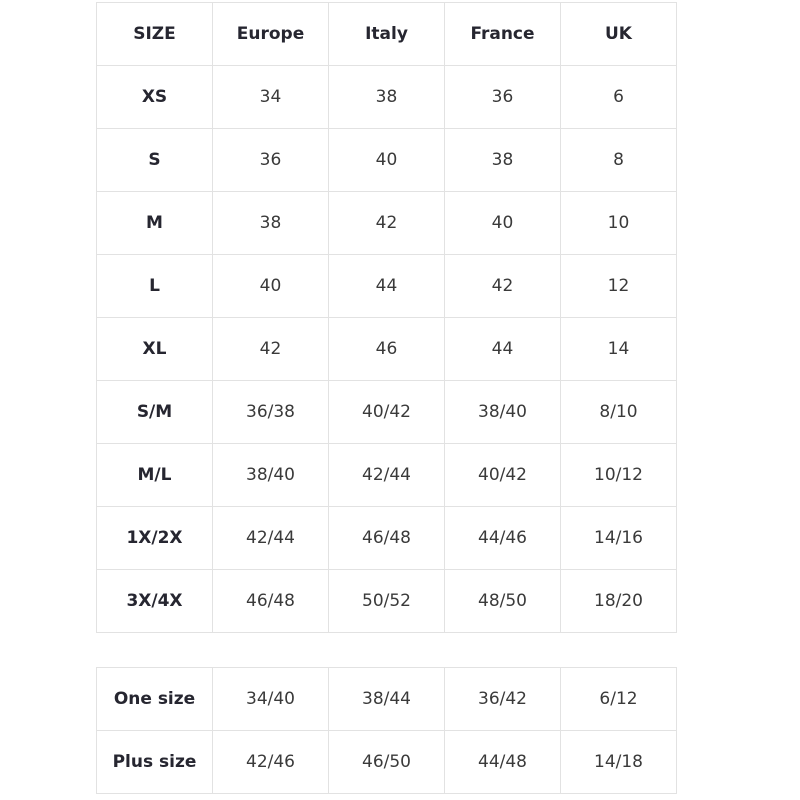 The height and width of the screenshot is (800, 800). Describe the element at coordinates (618, 538) in the screenshot. I see `size-value-cell: 14/16` at that location.